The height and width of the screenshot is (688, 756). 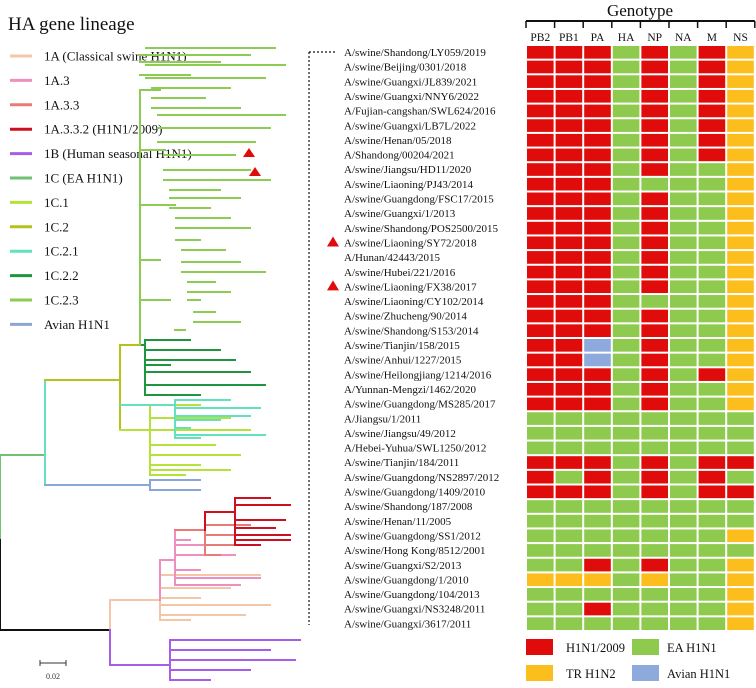 What do you see at coordinates (57, 80) in the screenshot?
I see `lineage-label: 1A.3` at bounding box center [57, 80].